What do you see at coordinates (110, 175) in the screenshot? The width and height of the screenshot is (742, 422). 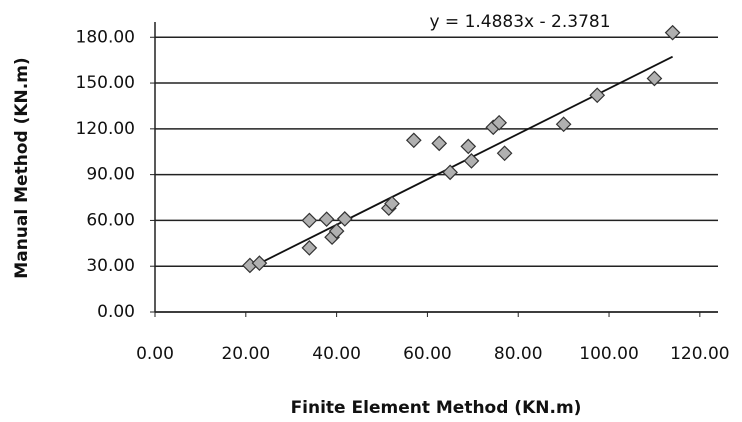 I see `y-tick-label: 90.00` at bounding box center [110, 175].